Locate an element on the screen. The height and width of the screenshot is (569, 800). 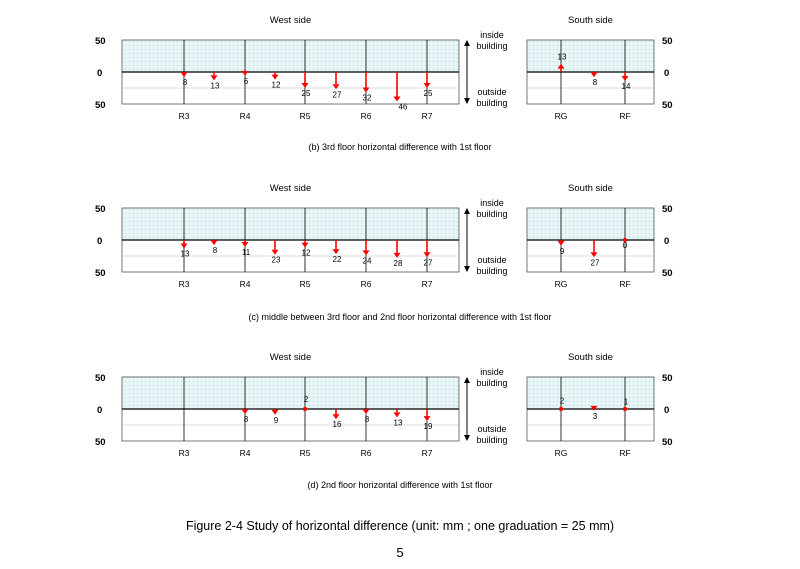
direction-arrow-up is located at coordinates (467, 211).